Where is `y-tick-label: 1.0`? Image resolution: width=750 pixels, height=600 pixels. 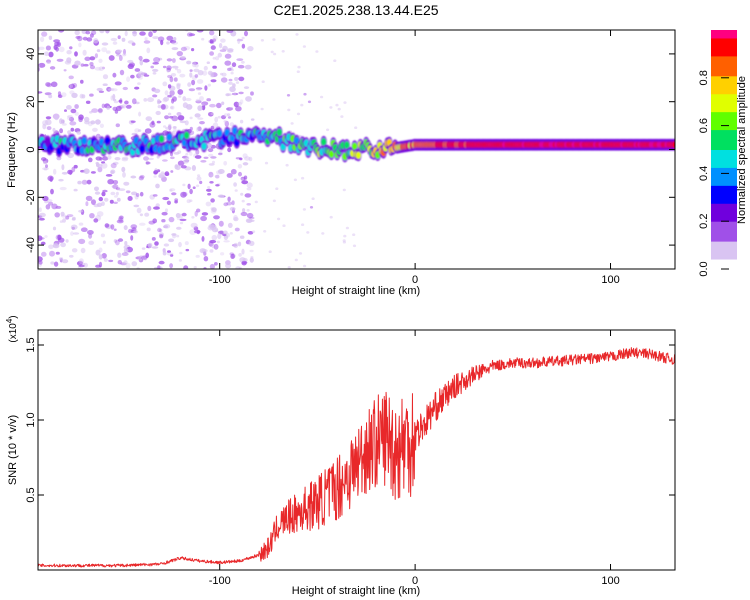 y-tick-label: 1.0 is located at coordinates (31, 419).